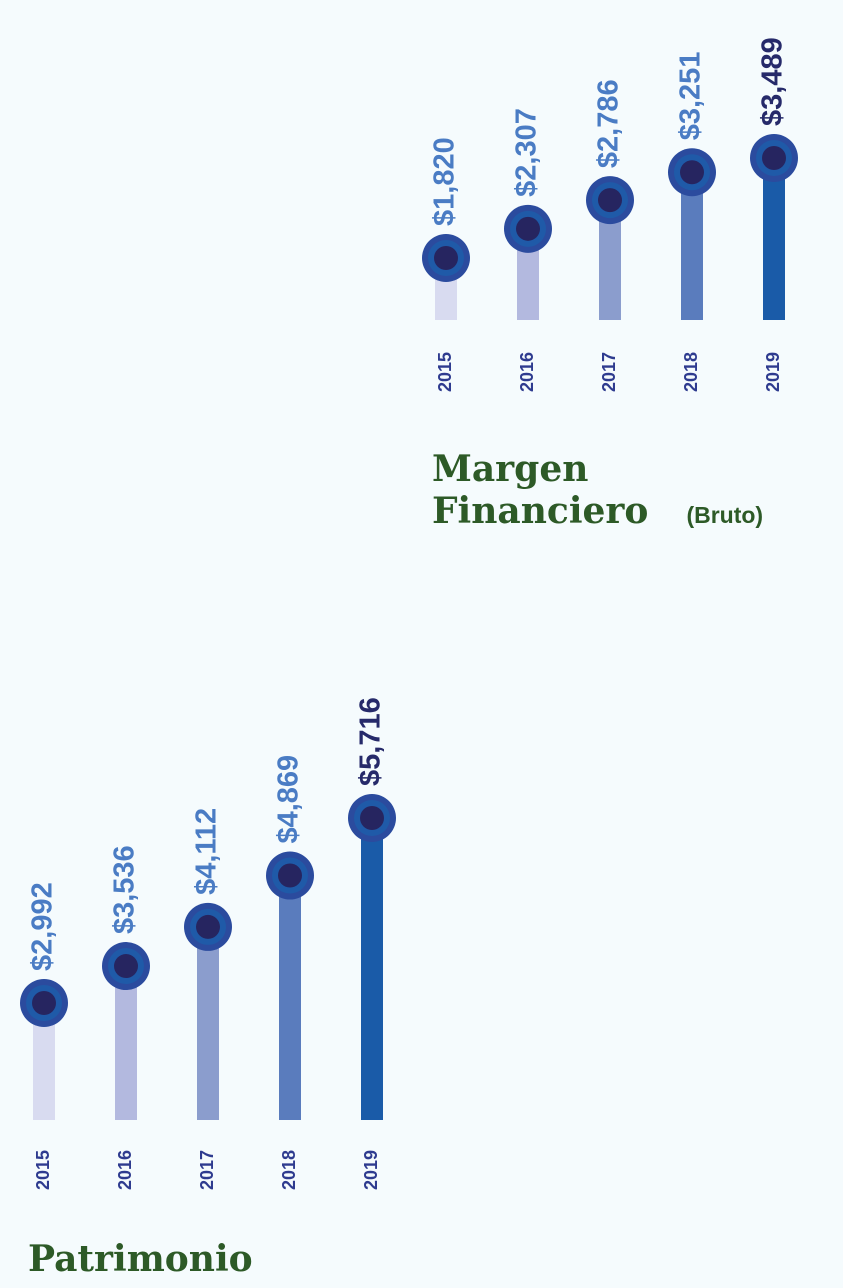  What do you see at coordinates (725, 515) in the screenshot?
I see `chart-subtitle: (Bruto)` at bounding box center [725, 515].